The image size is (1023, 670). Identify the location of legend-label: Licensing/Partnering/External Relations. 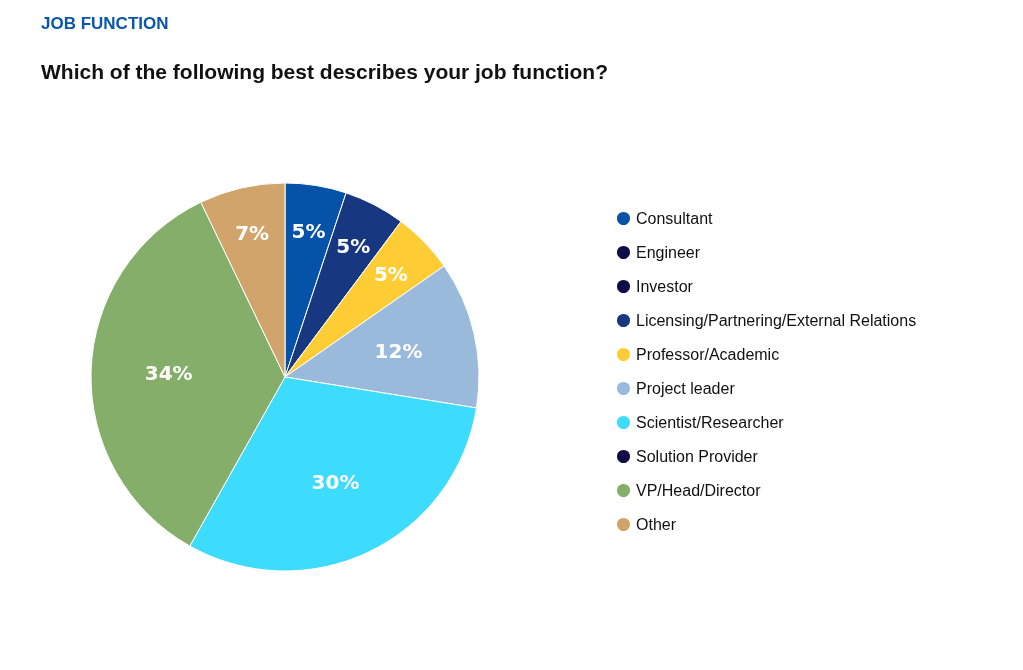
(776, 320).